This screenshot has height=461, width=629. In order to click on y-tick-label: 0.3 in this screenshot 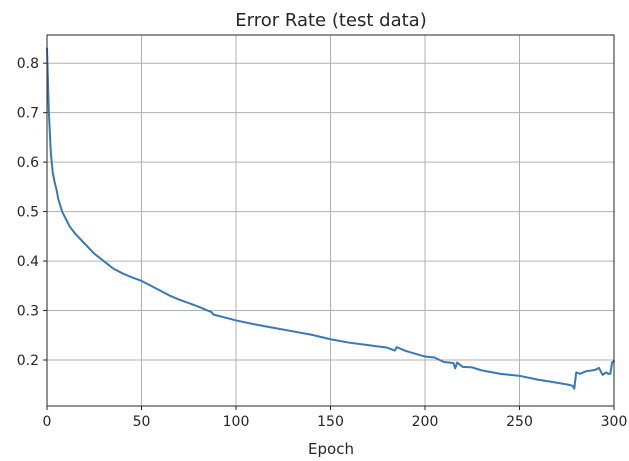, I will do `click(28, 312)`.